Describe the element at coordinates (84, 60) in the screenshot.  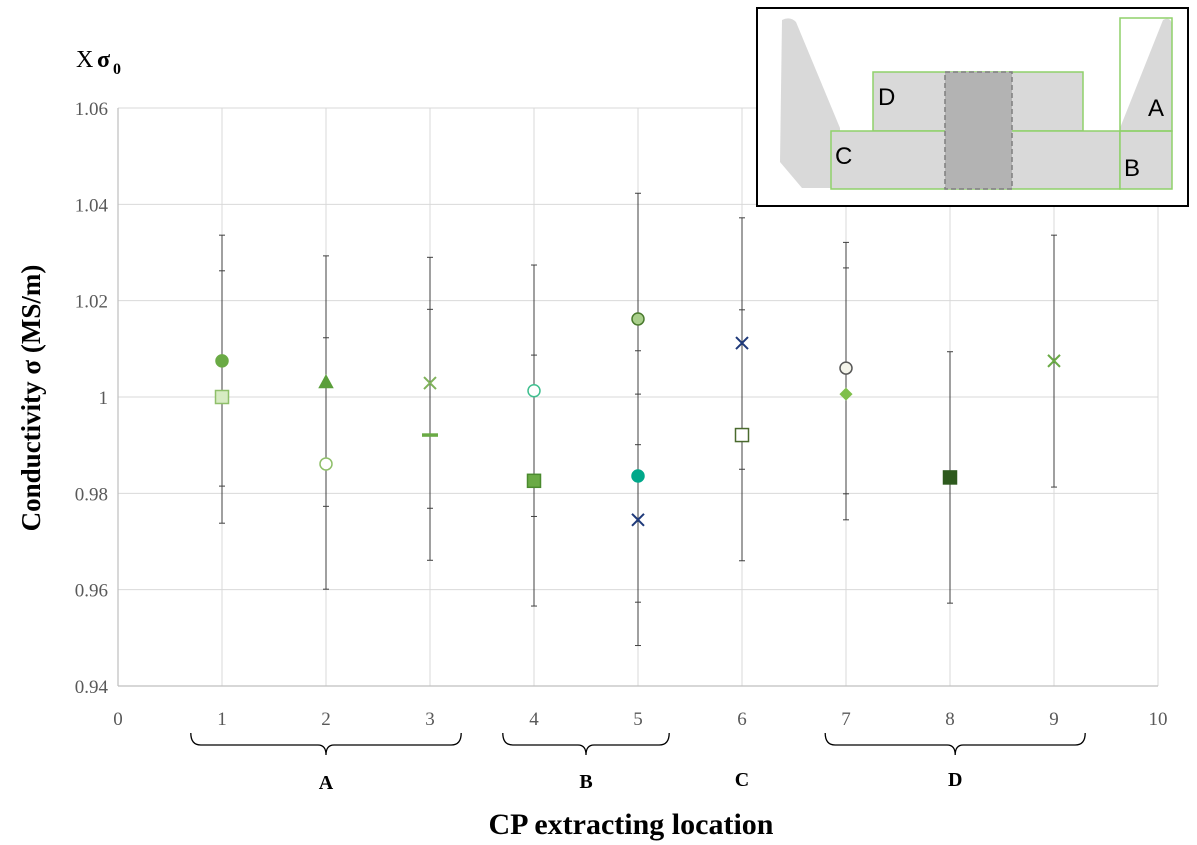
I see `y-unit-prefix: X` at that location.